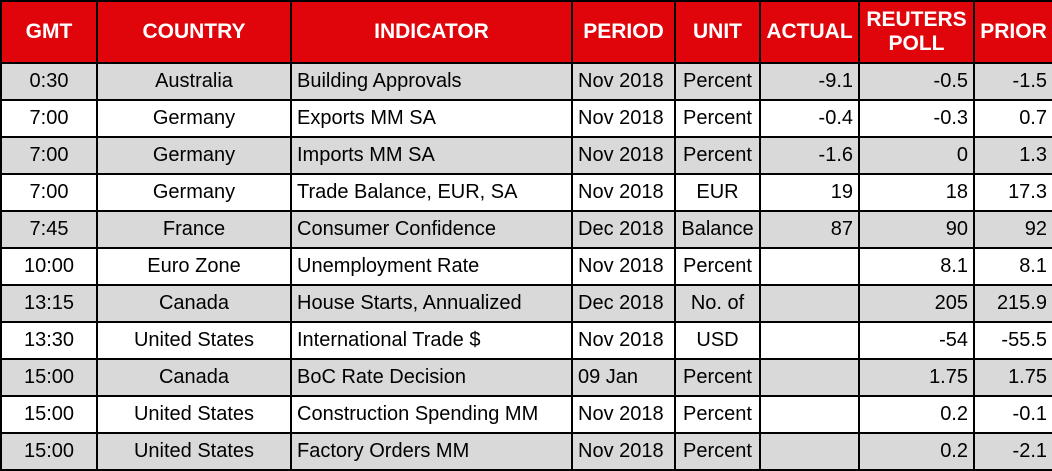 The width and height of the screenshot is (1052, 471). What do you see at coordinates (809, 81) in the screenshot?
I see `cell-actual: -9.1` at bounding box center [809, 81].